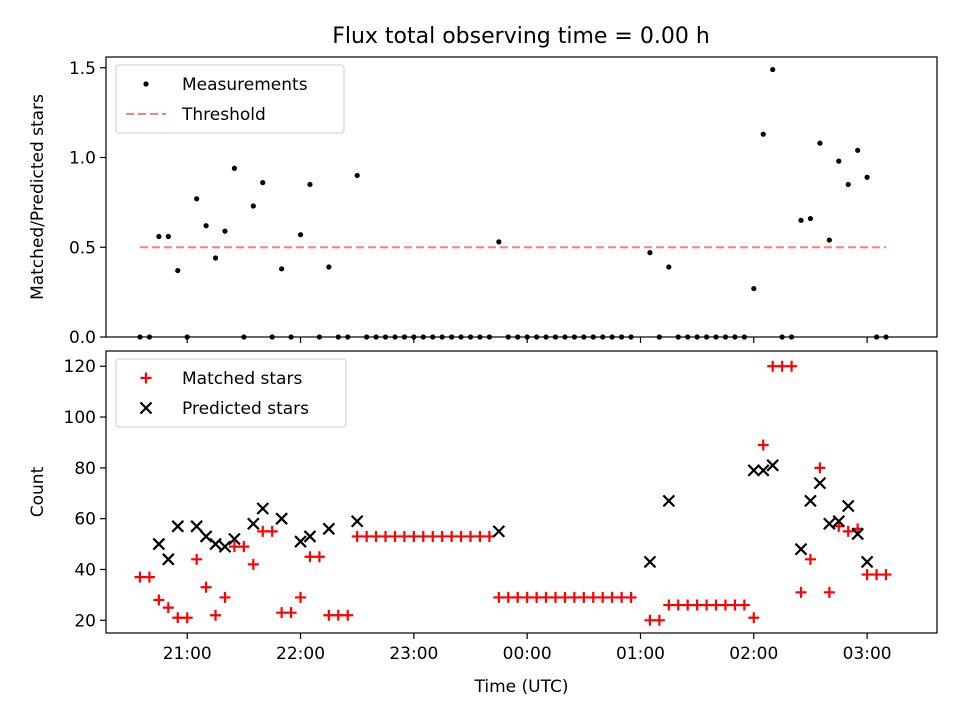  Describe the element at coordinates (527, 654) in the screenshot. I see `x-tick-label: 00:00` at that location.